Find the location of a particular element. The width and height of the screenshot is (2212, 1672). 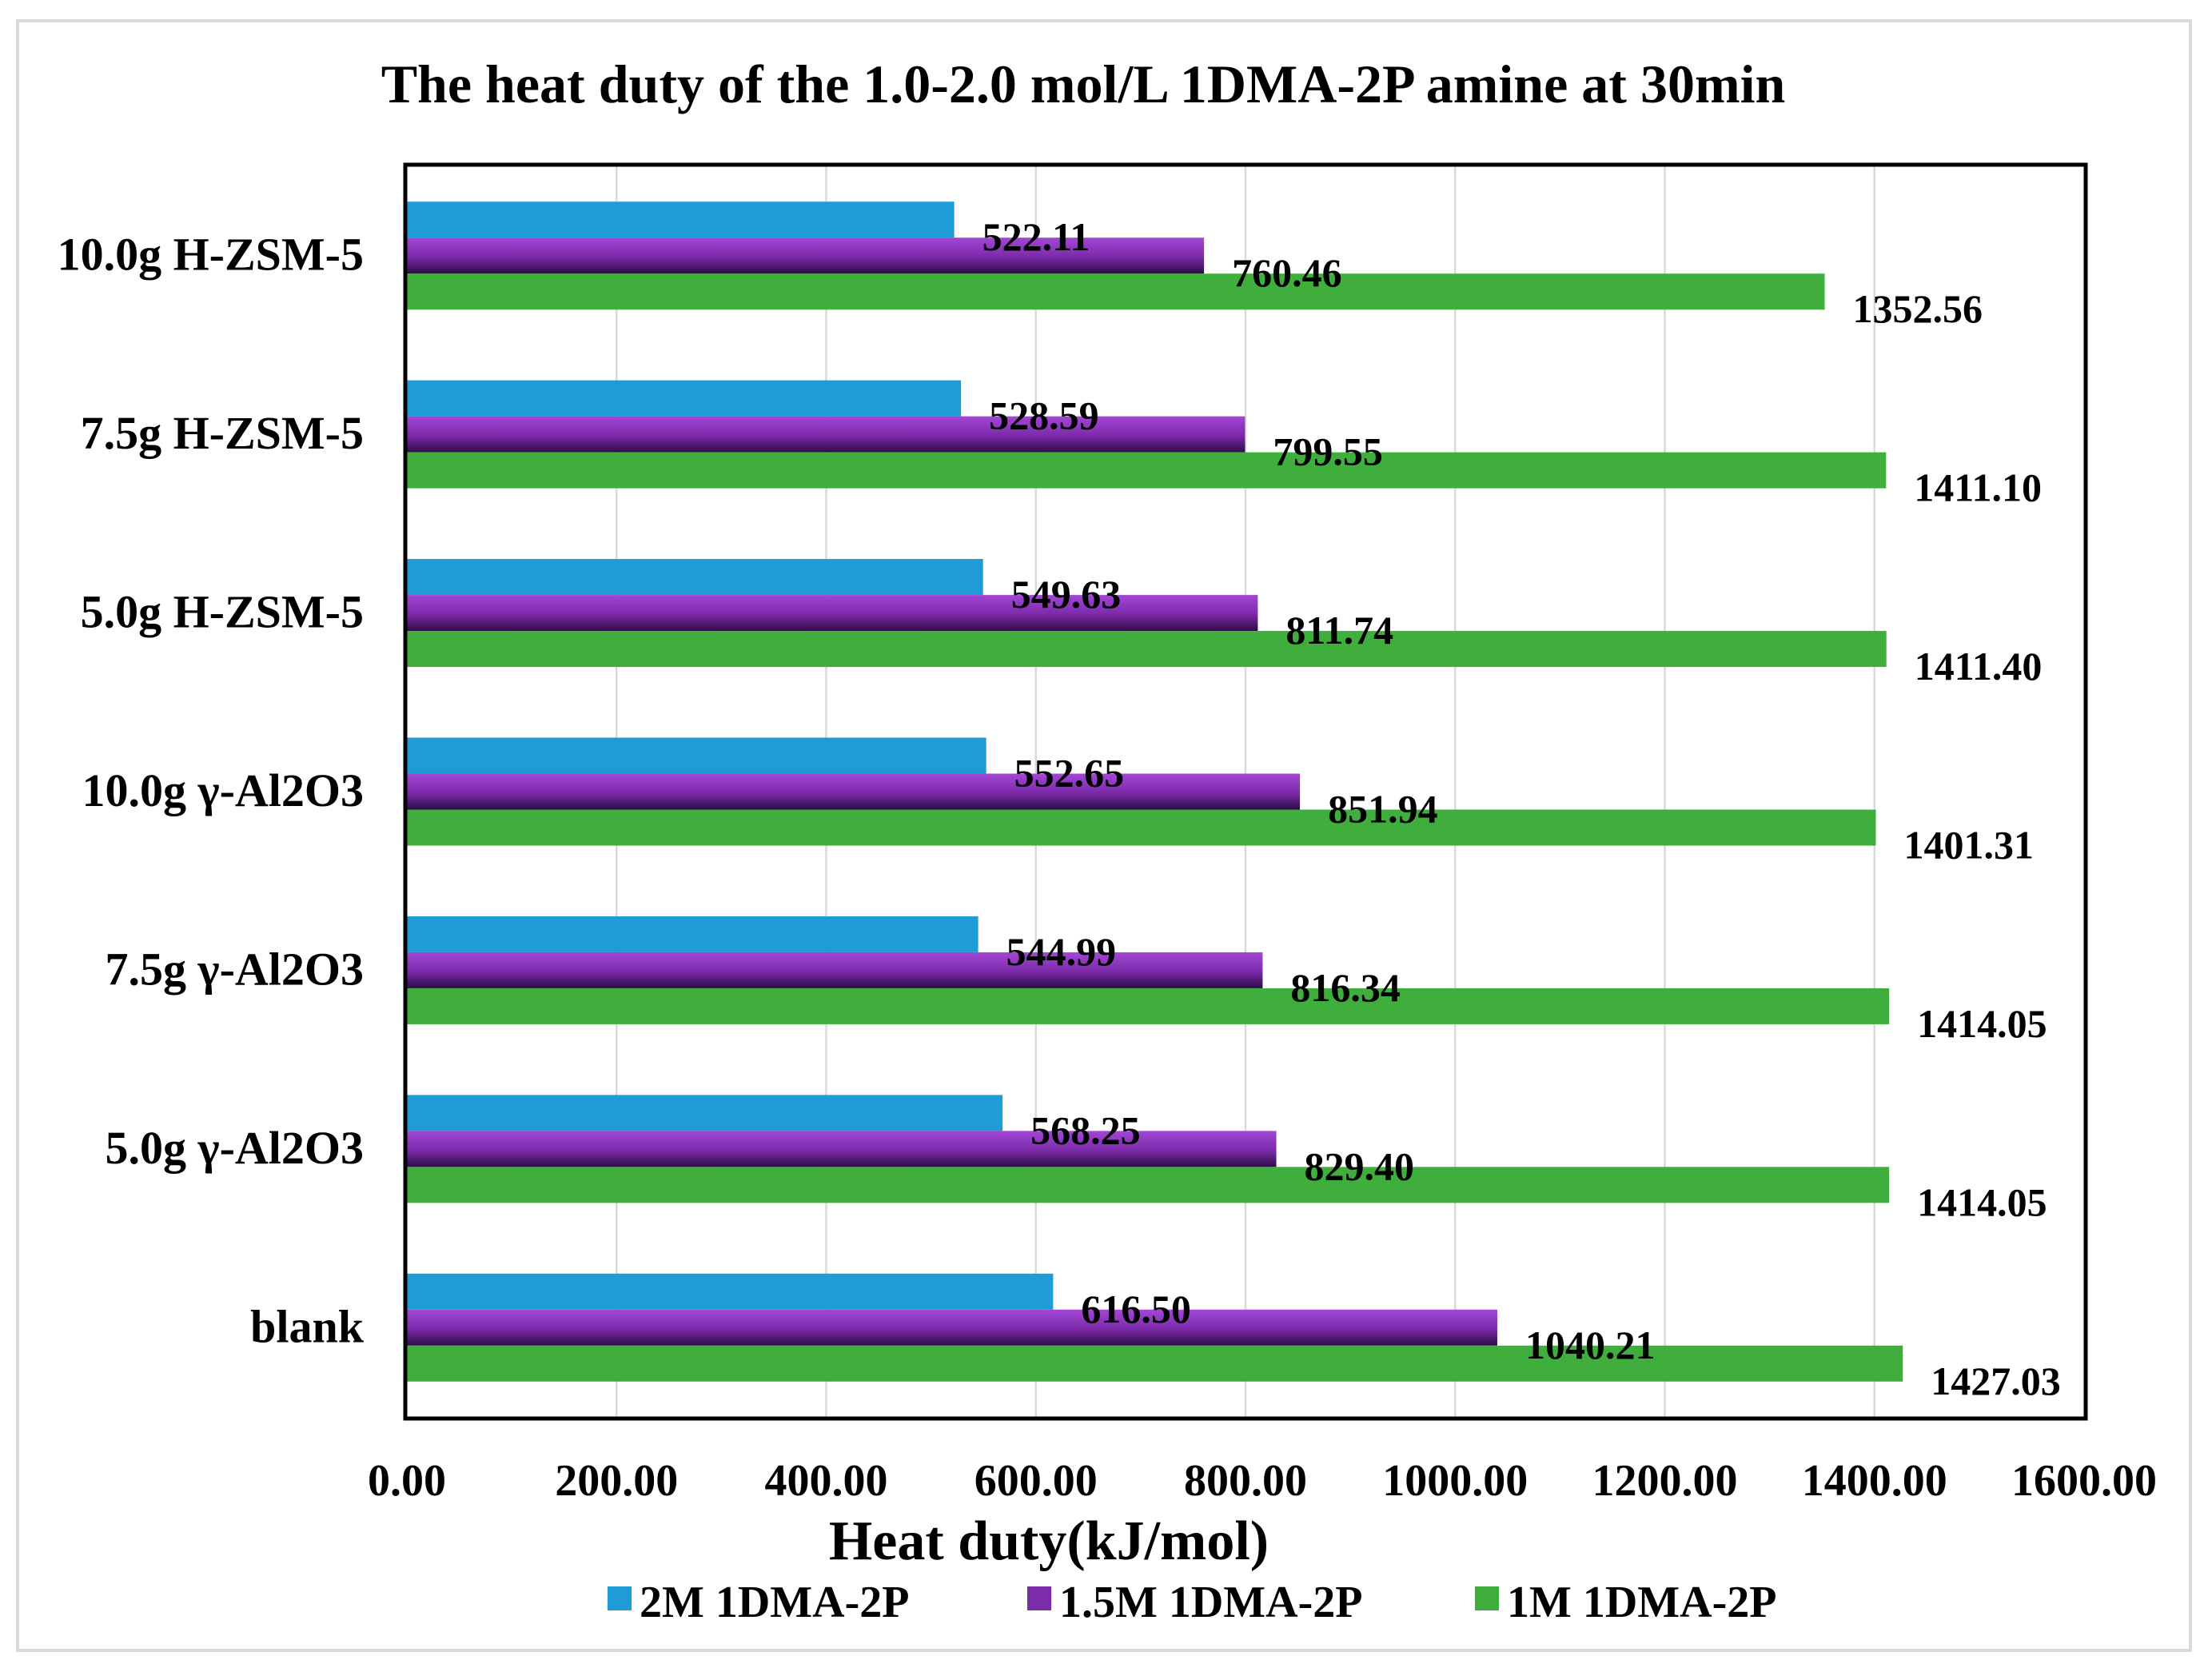

legend-label: 1M 1DMA-2P is located at coordinates (1641, 1602).